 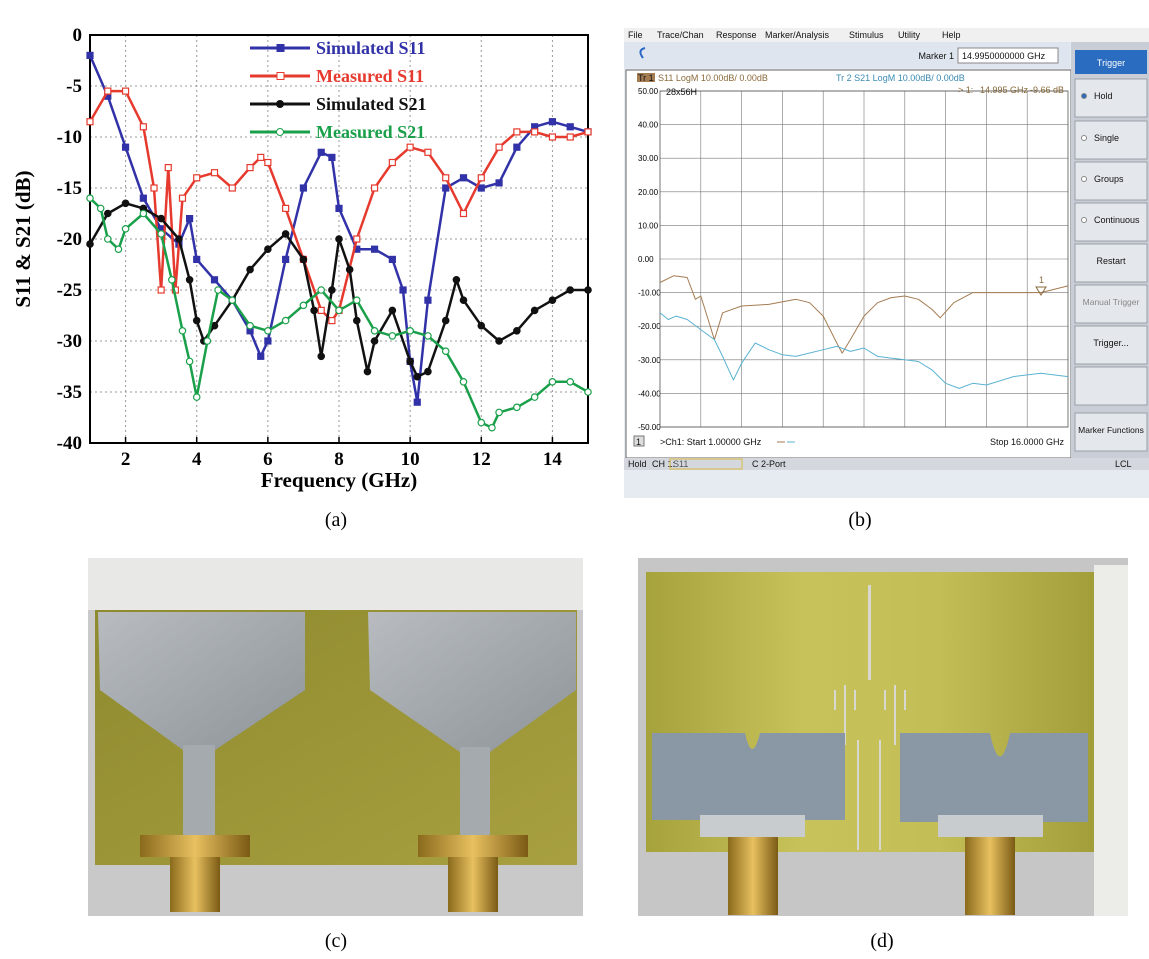 What do you see at coordinates (736, 35) in the screenshot?
I see `menu-item: Response` at bounding box center [736, 35].